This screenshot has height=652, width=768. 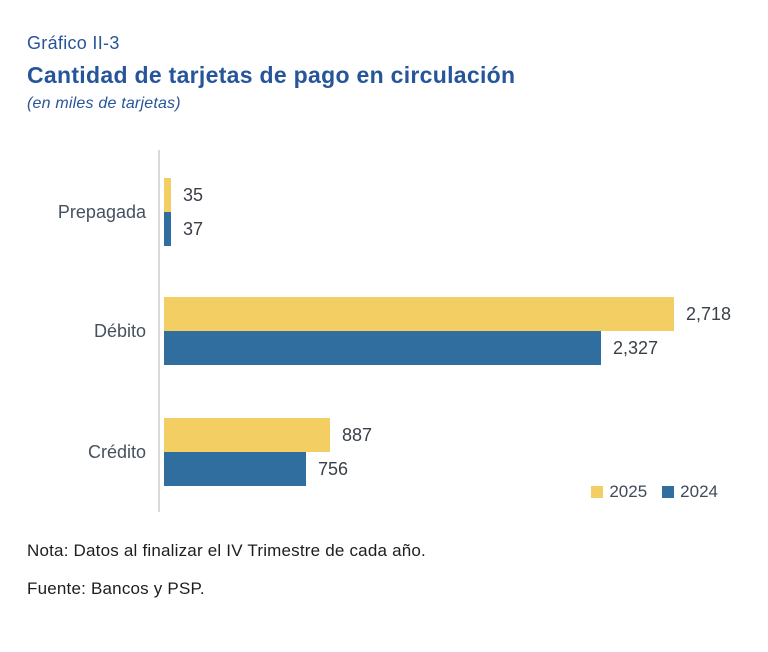 I want to click on category-label-credito: Crédito, so click(x=116, y=452).